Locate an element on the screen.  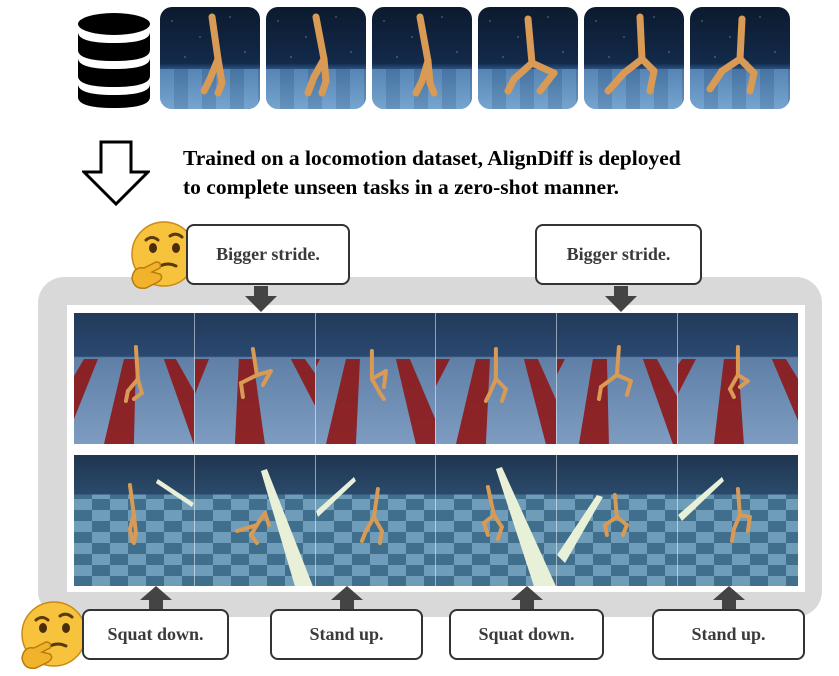
database-icon is located at coordinates (114, 60).